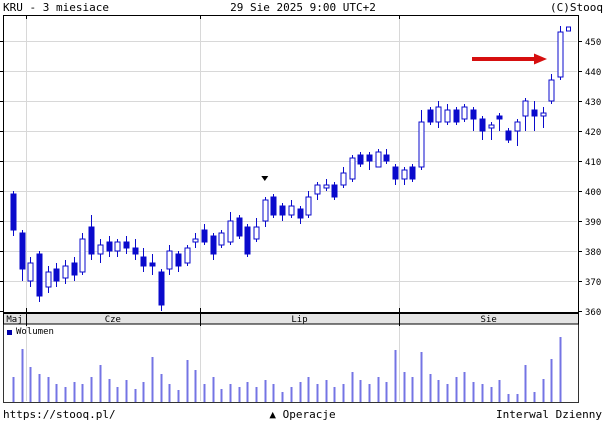  Describe the element at coordinates (265, 178) in the screenshot. I see `sell-operation-marker-icon` at that location.